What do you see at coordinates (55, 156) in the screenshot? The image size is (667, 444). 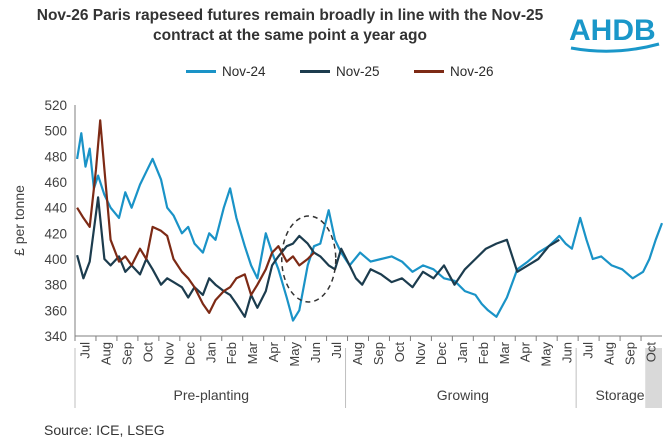 I see `y-tick-label: 480` at bounding box center [55, 156].